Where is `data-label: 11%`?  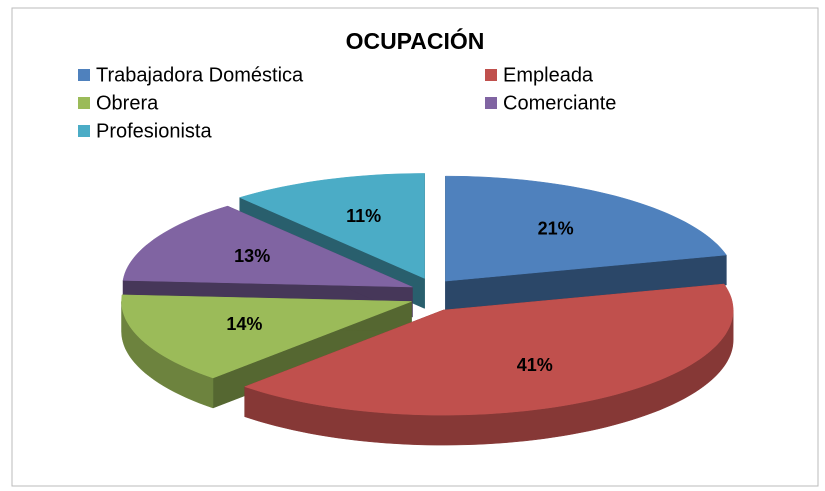 data-label: 11% is located at coordinates (363, 216).